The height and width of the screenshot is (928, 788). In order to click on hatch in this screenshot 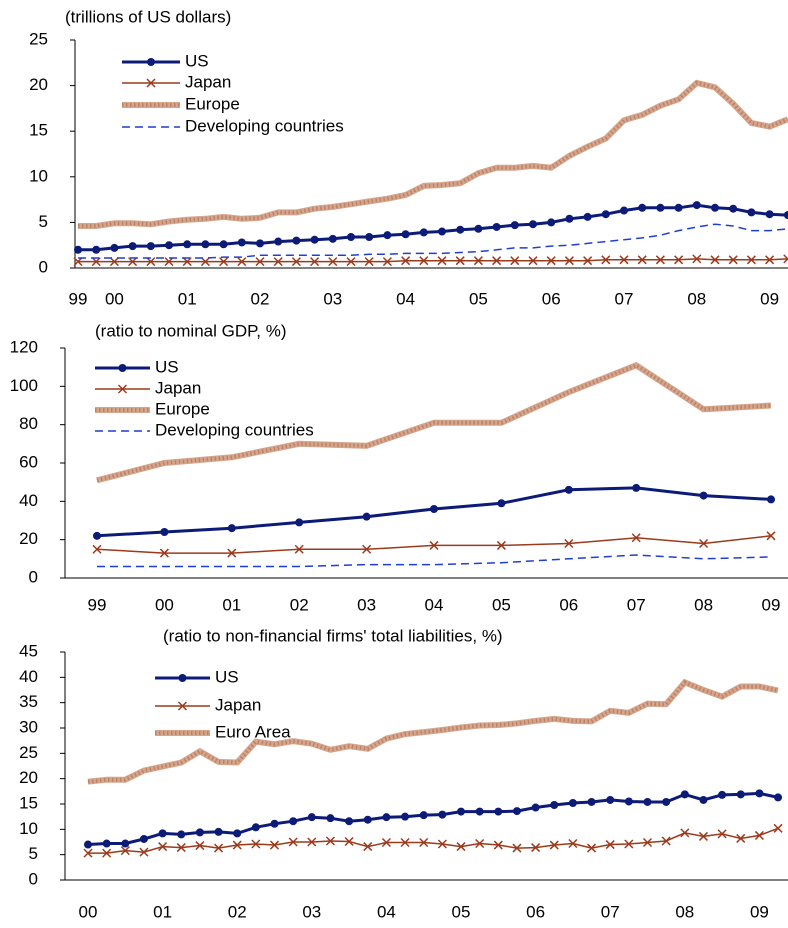, I will do `click(433, 732)`.